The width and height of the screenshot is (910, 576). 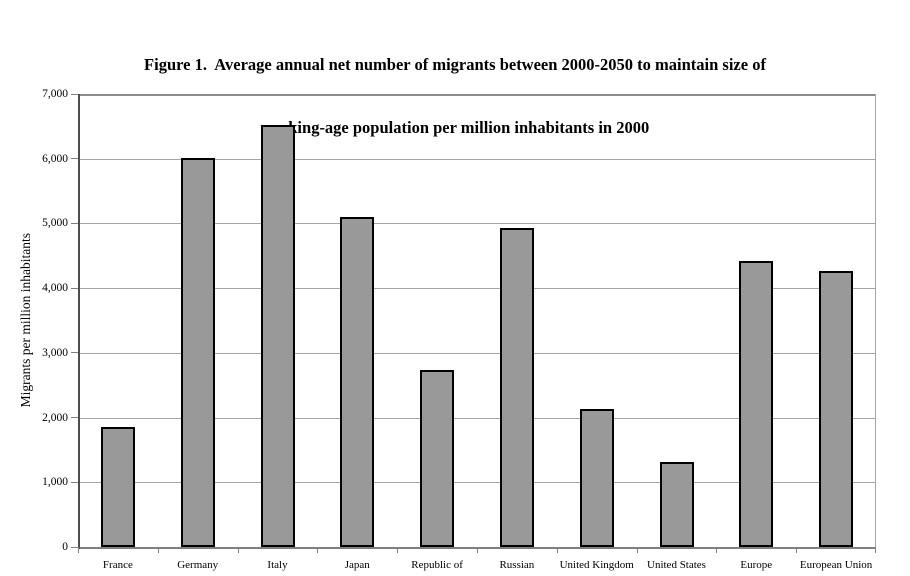 What do you see at coordinates (55, 94) in the screenshot?
I see `y-axis-tick-label: 7,000` at bounding box center [55, 94].